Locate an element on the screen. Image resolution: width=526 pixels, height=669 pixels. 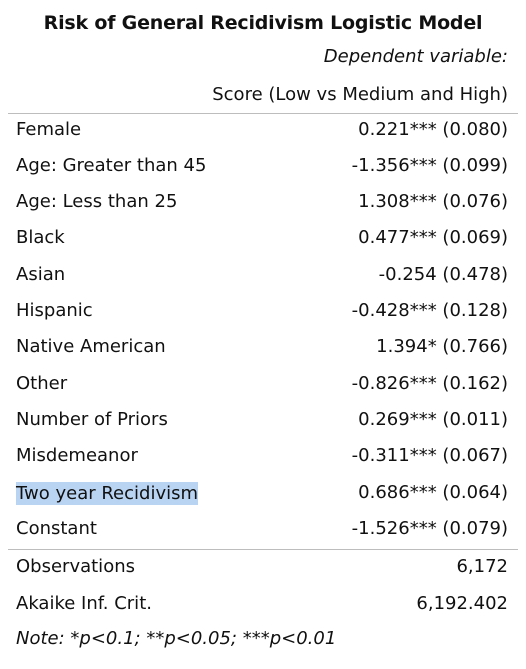
table-row: Asian -0.254 (0.478) is located at coordinates (258, 276).